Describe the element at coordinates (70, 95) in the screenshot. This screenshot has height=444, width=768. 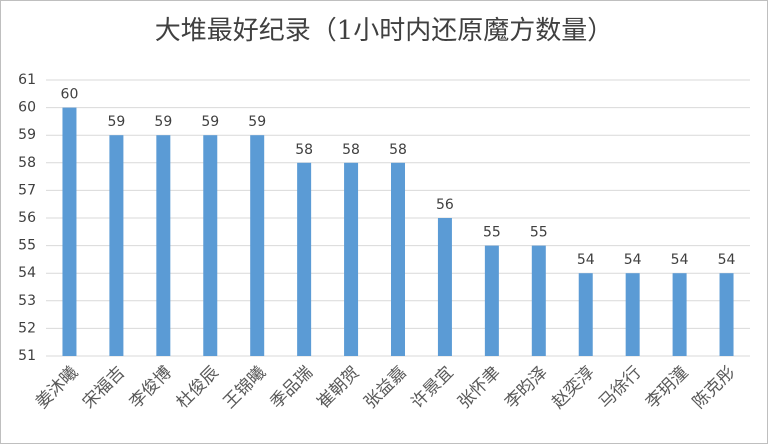
I see `data-label: 60` at that location.